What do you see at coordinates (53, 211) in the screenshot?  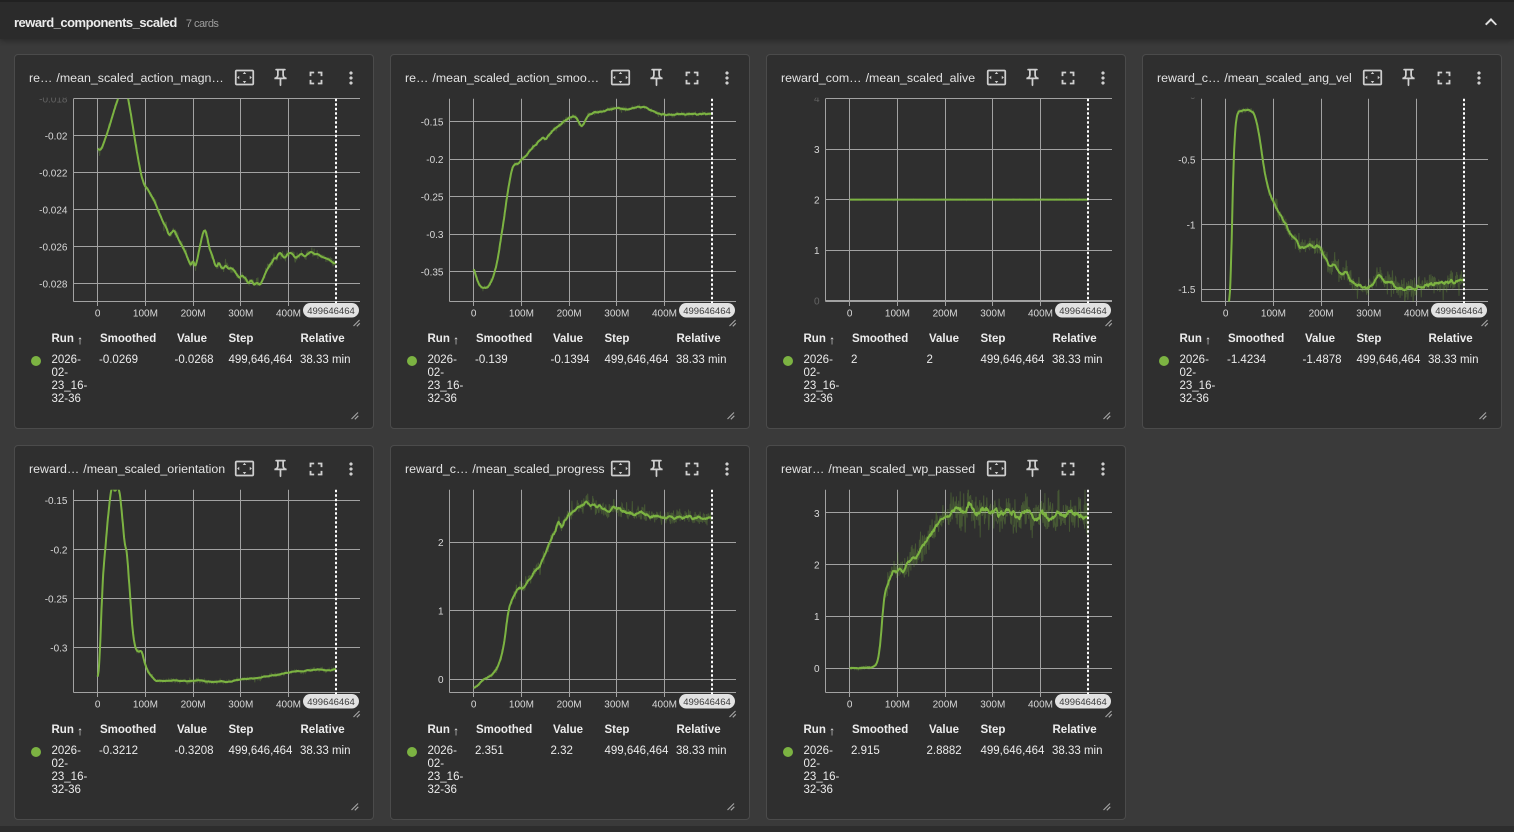 I see `svg-text: -0.024` at bounding box center [53, 211].